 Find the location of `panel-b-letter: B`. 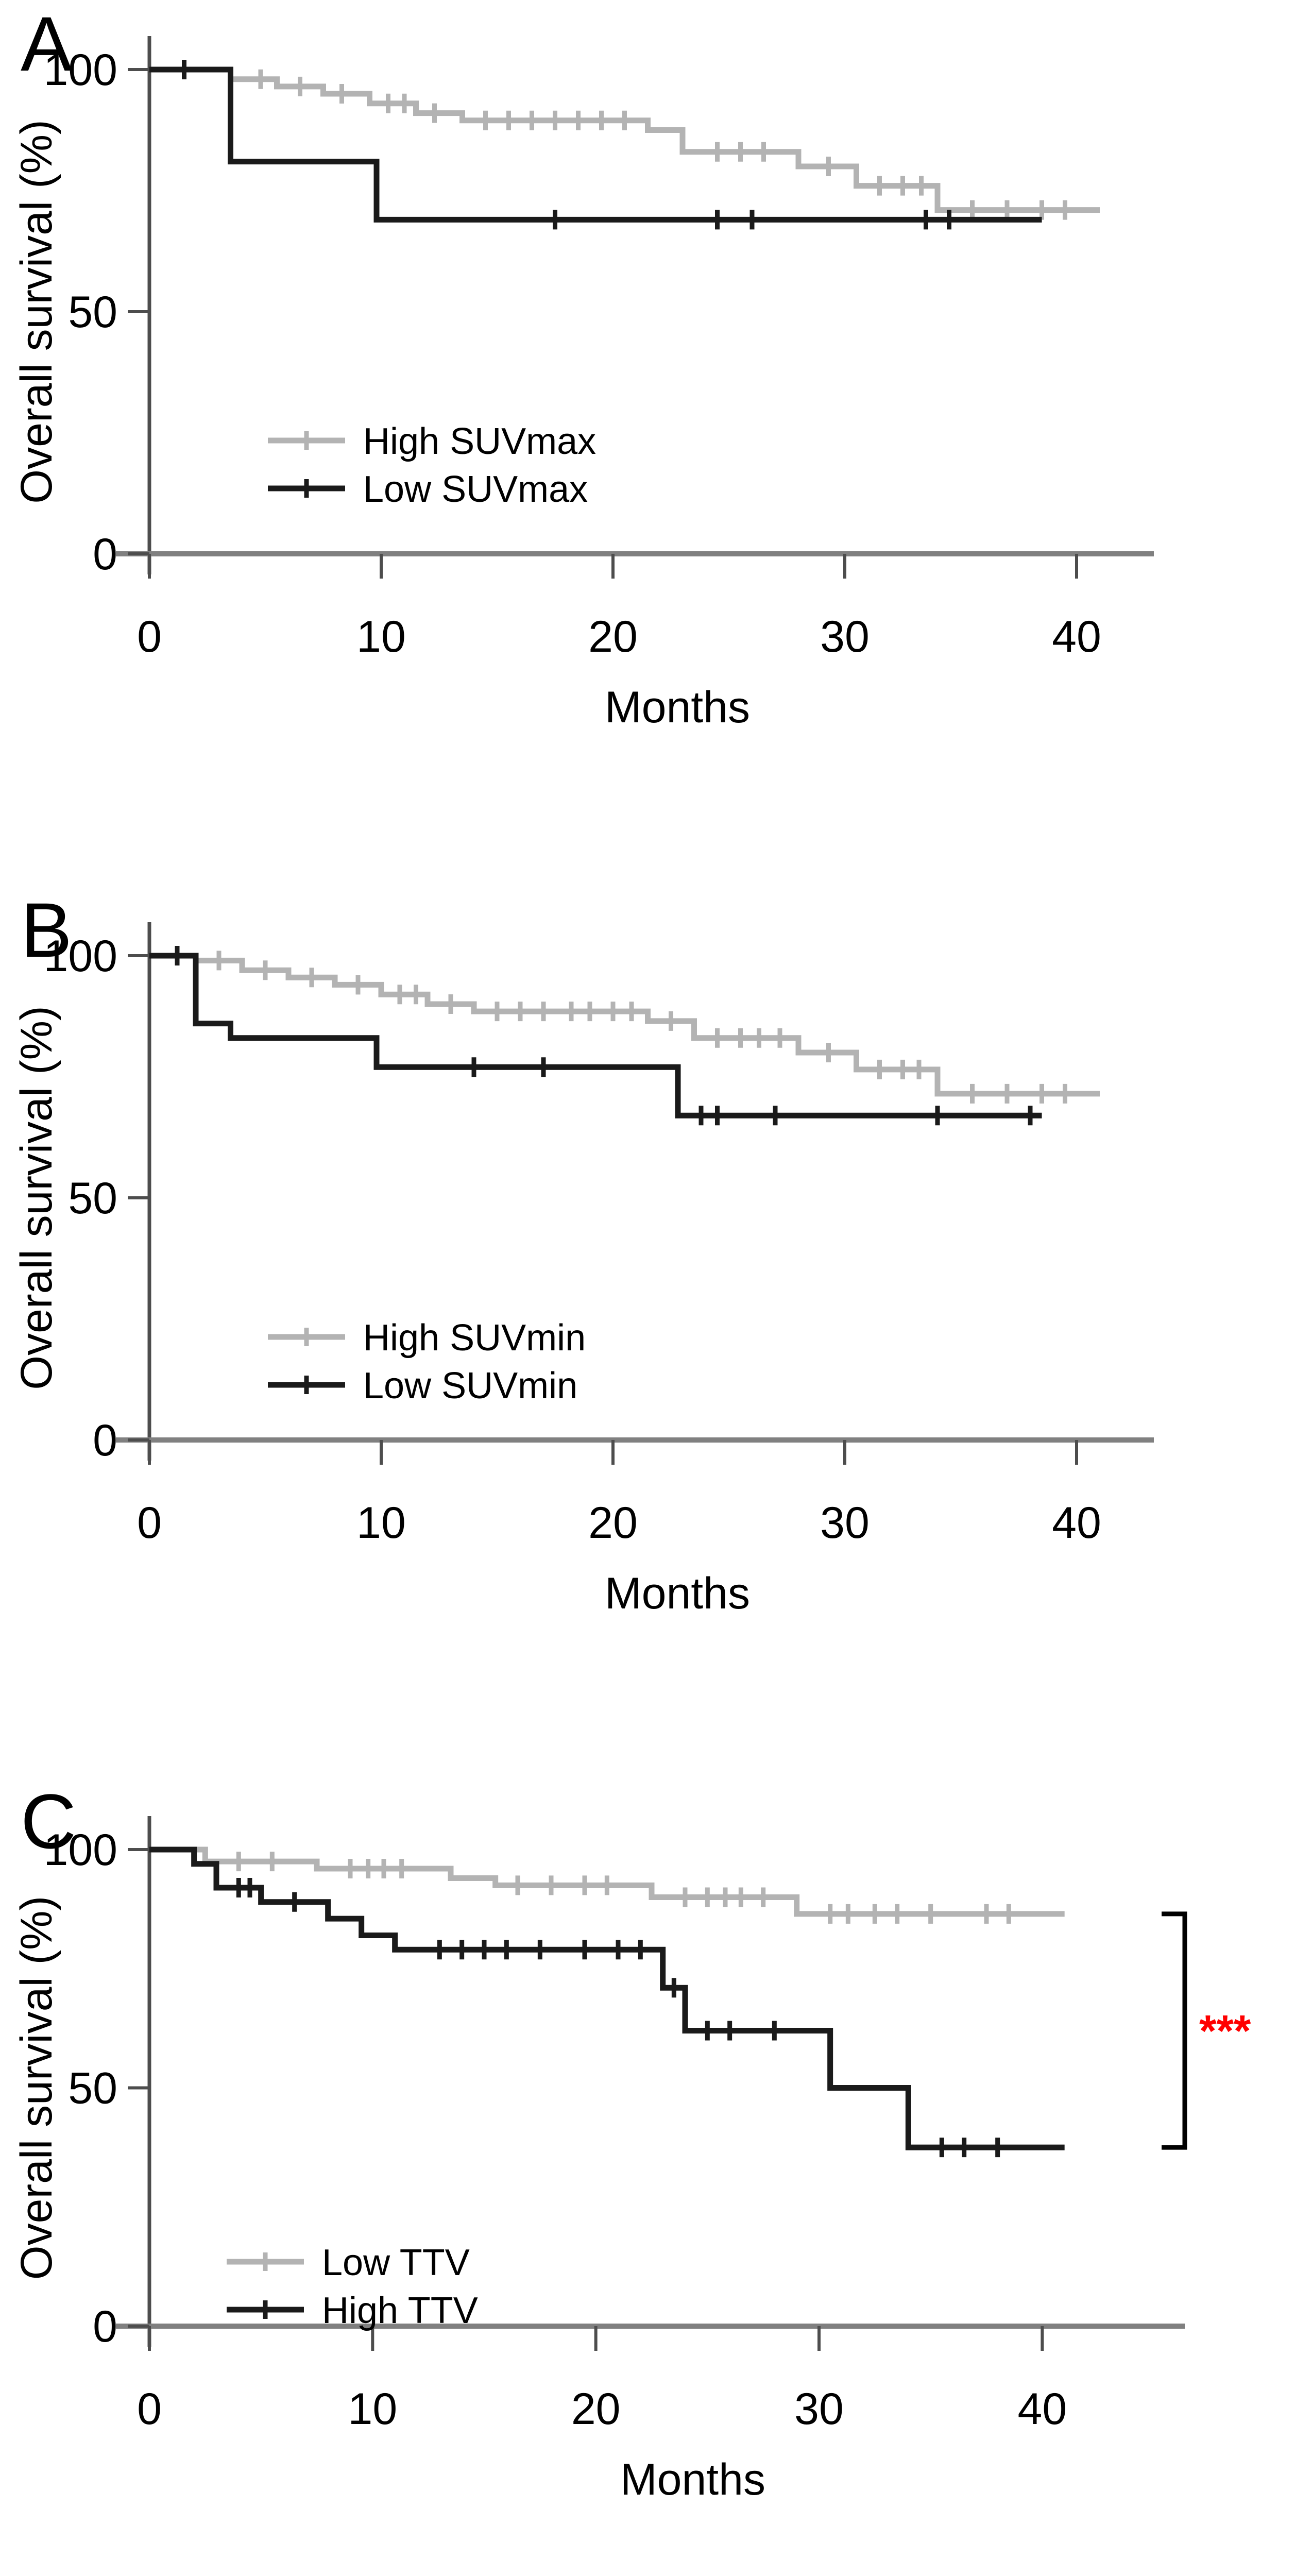

panel-b-letter: B is located at coordinates (47, 930).